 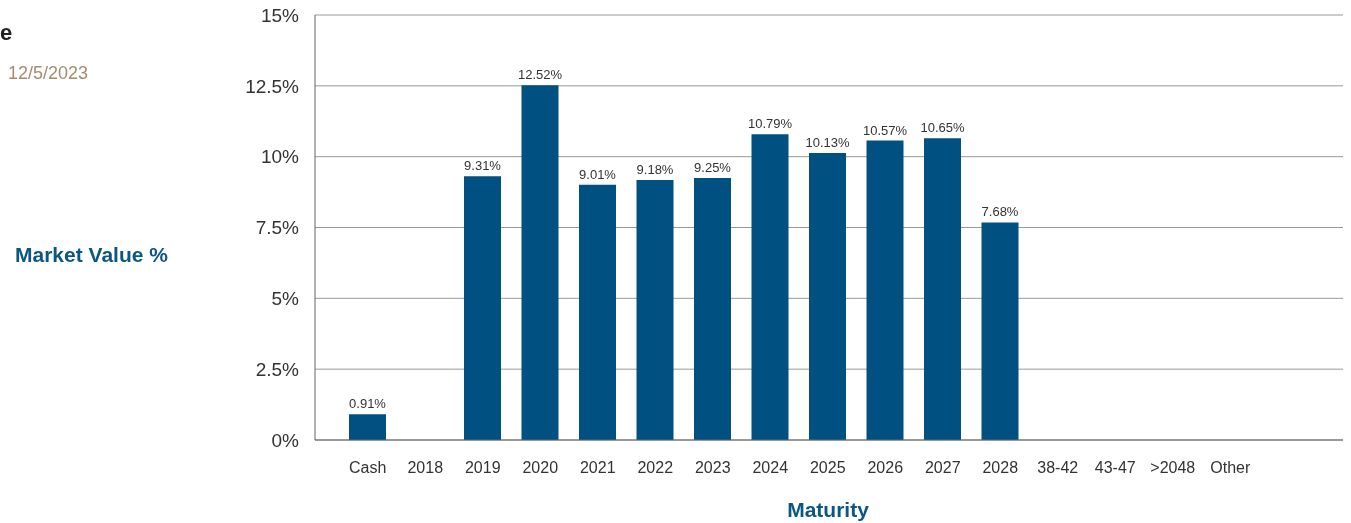 What do you see at coordinates (1173, 468) in the screenshot?
I see `x-tick-label: >2048` at bounding box center [1173, 468].